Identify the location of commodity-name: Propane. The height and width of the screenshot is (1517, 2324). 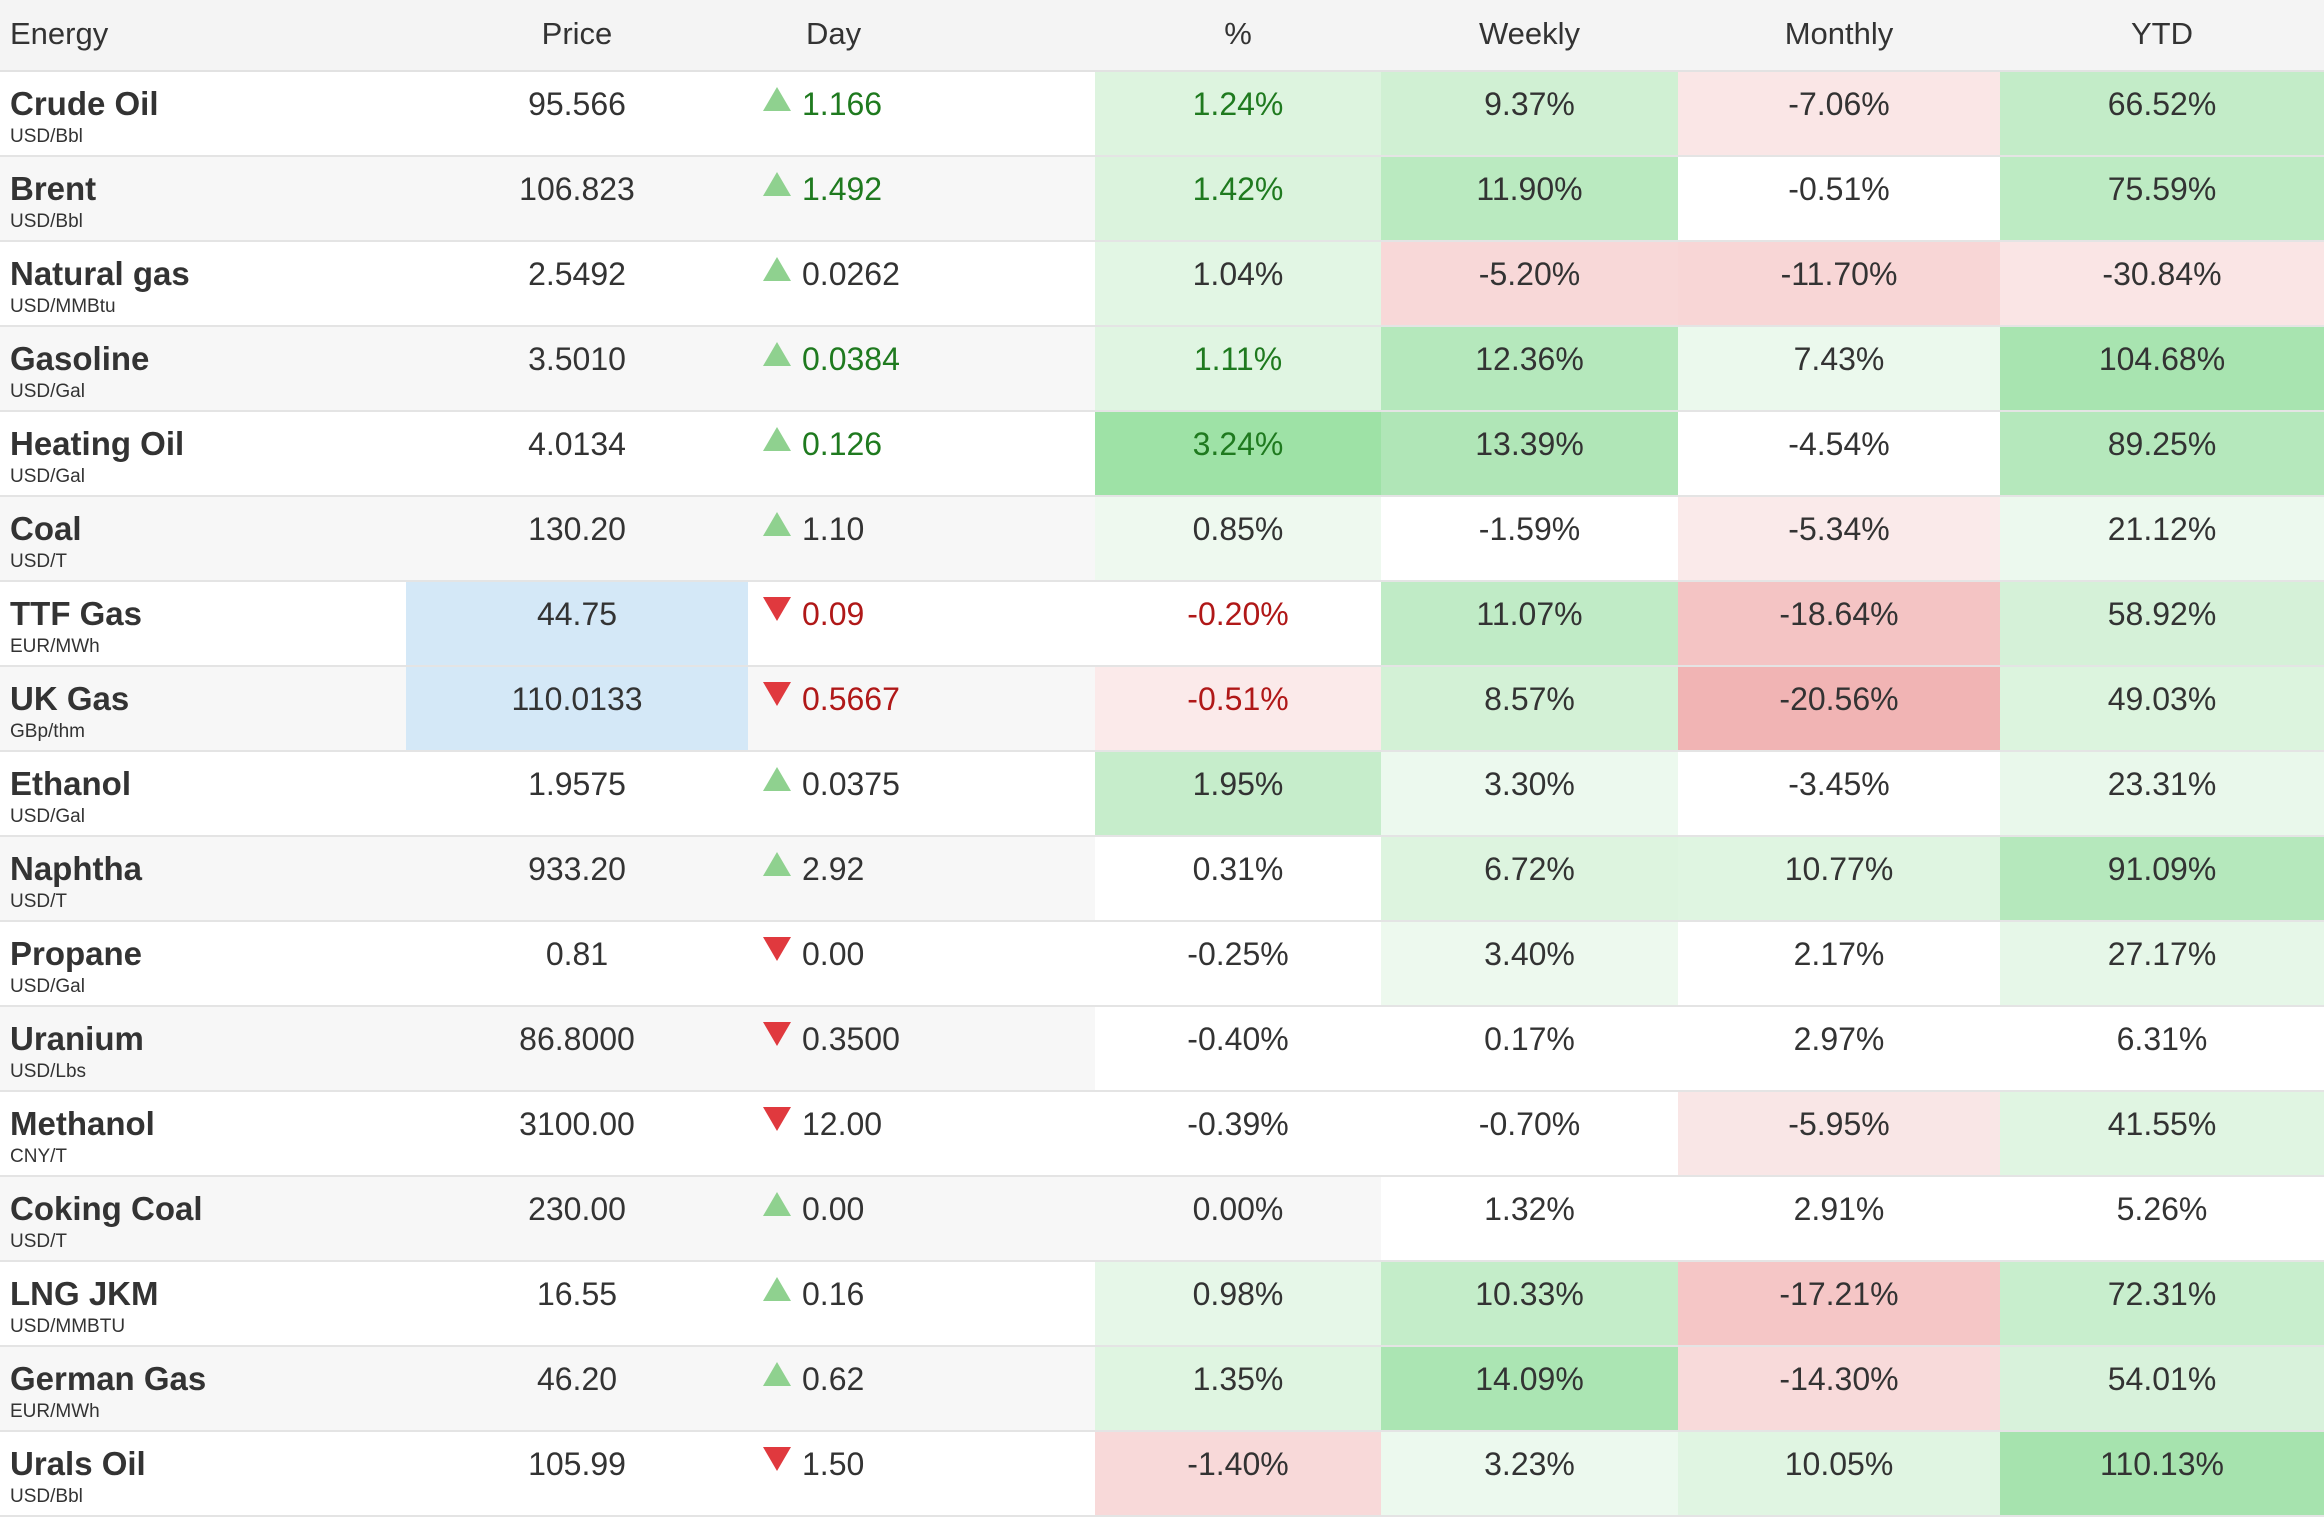
(76, 953).